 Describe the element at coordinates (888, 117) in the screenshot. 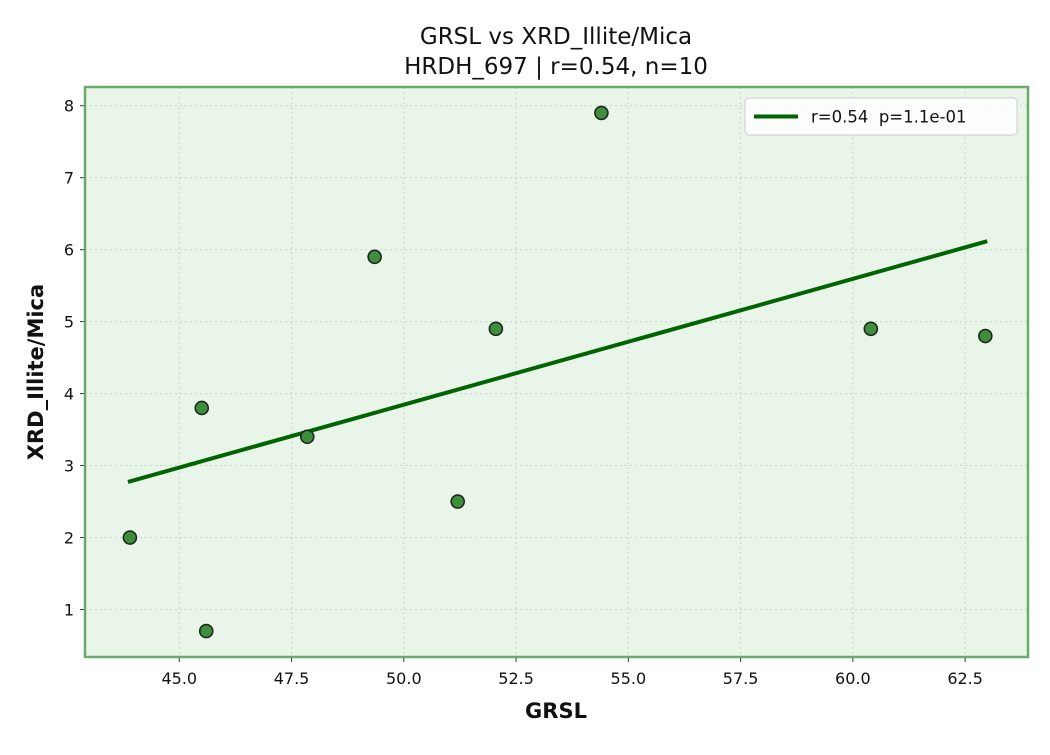

I see `legend-label-fit-line: r=0.54 p=1.1e-01` at that location.